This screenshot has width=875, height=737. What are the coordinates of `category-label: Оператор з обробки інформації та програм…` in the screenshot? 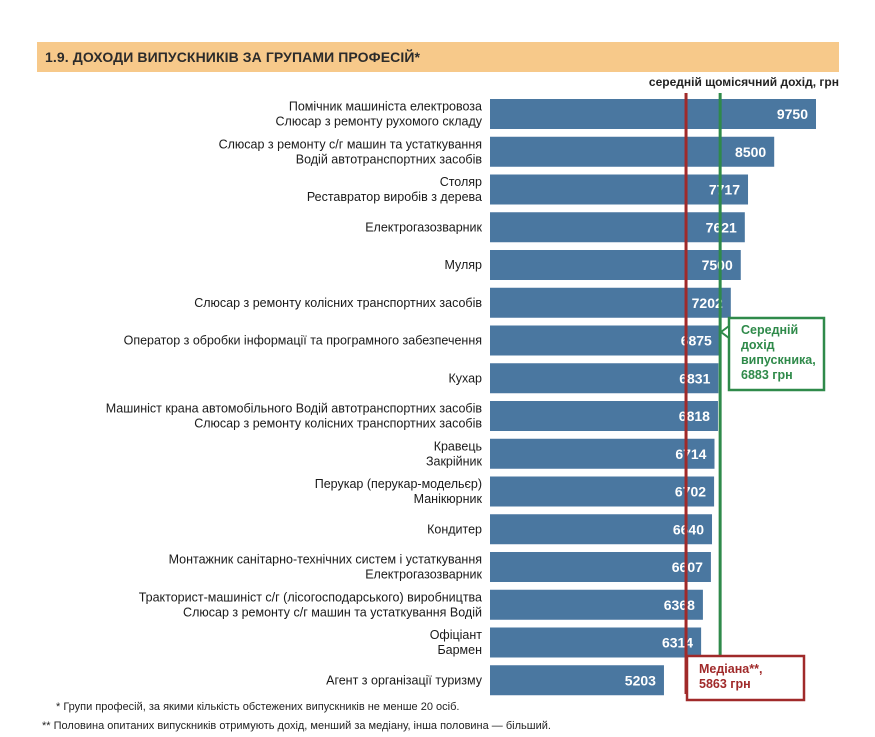 It's located at (303, 341).